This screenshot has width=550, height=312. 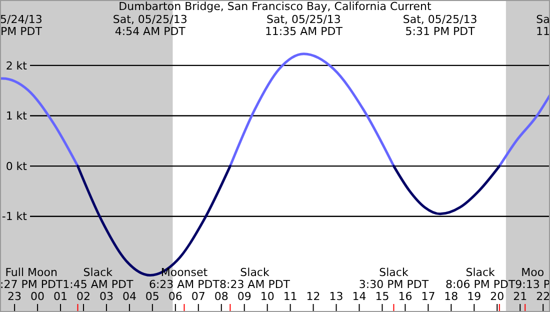 I want to click on x-tick-label: 06, so click(x=175, y=296).